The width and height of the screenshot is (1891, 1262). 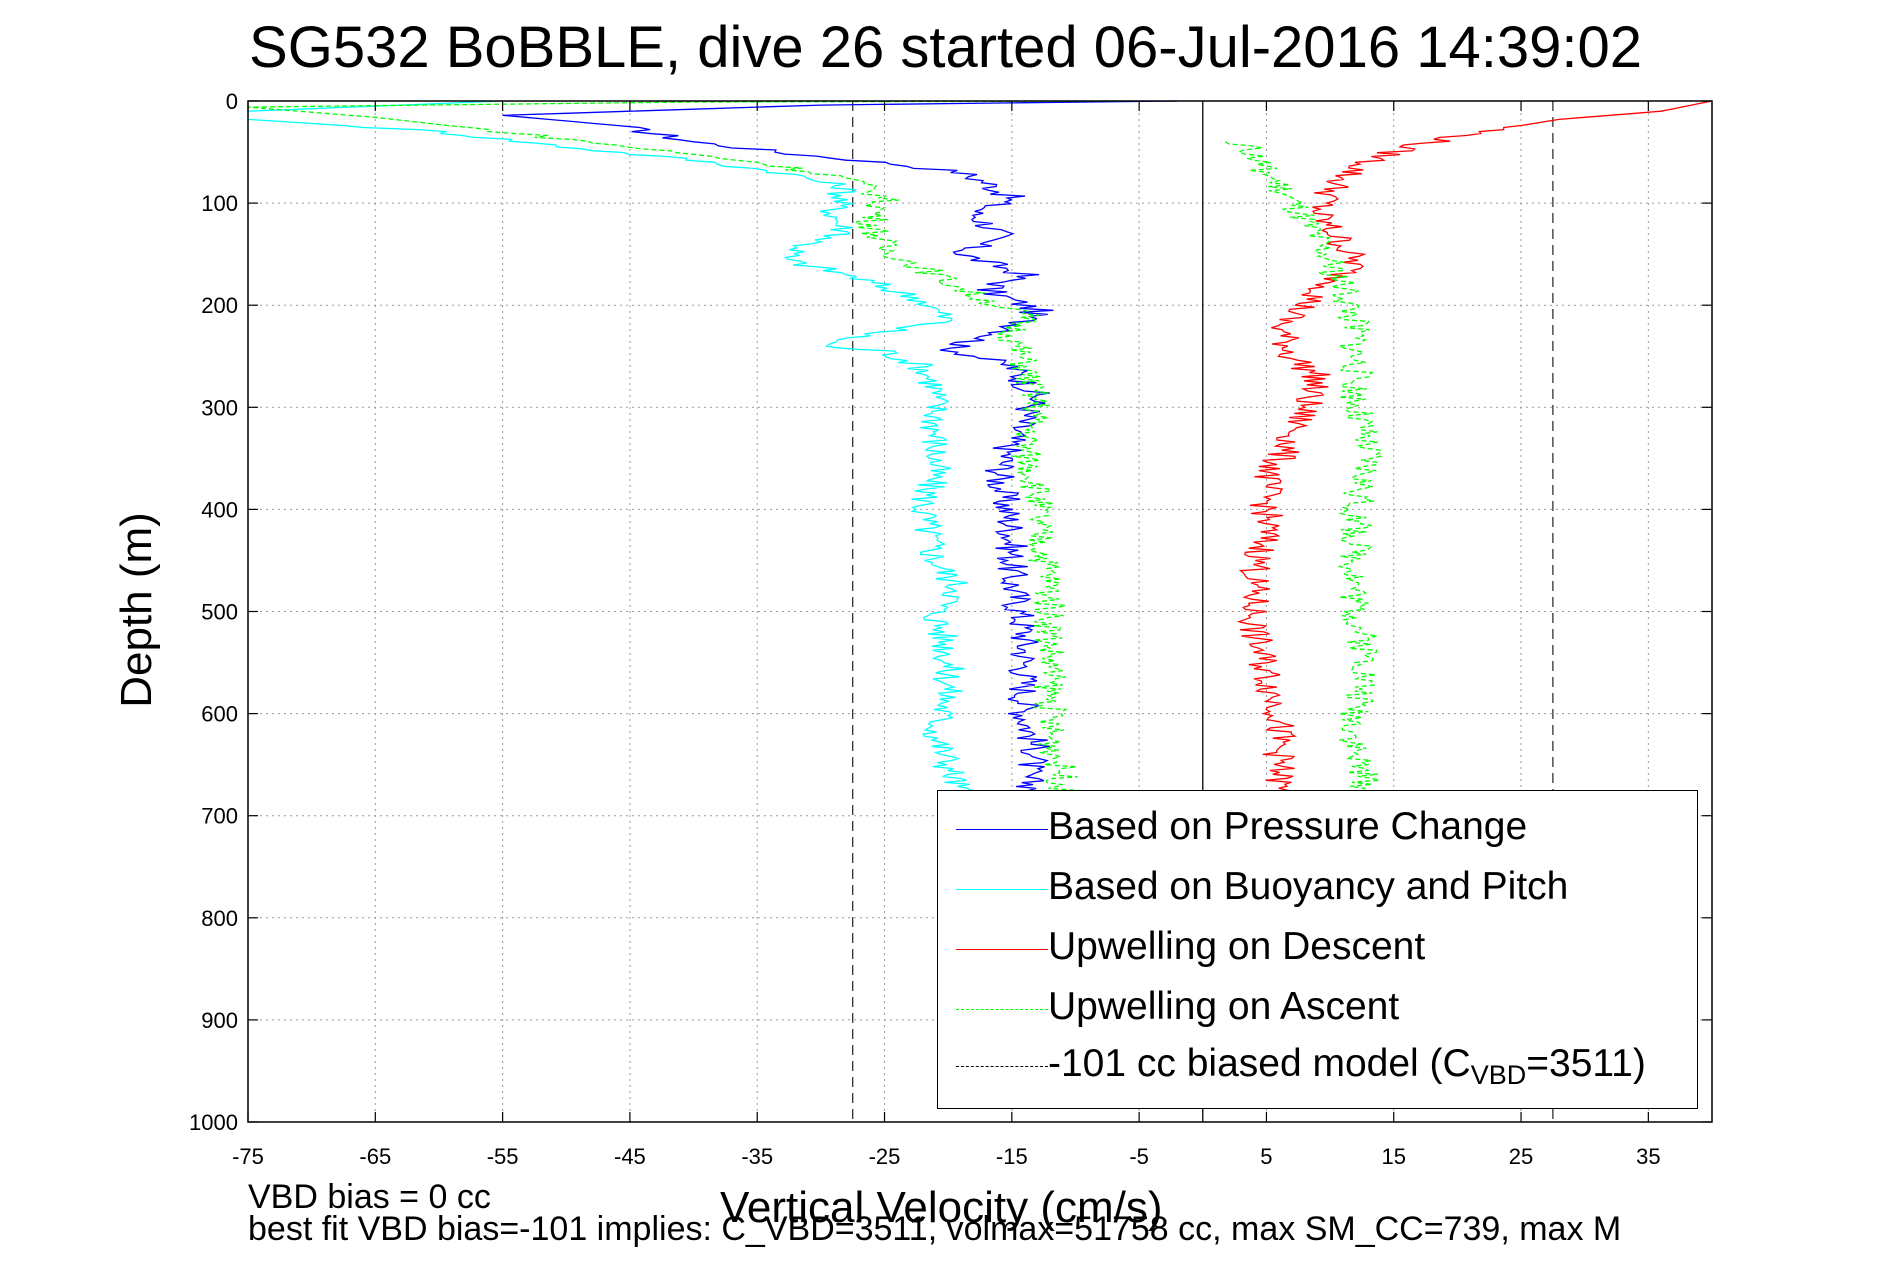 I want to click on y-tick-label: 500, so click(x=219, y=612).